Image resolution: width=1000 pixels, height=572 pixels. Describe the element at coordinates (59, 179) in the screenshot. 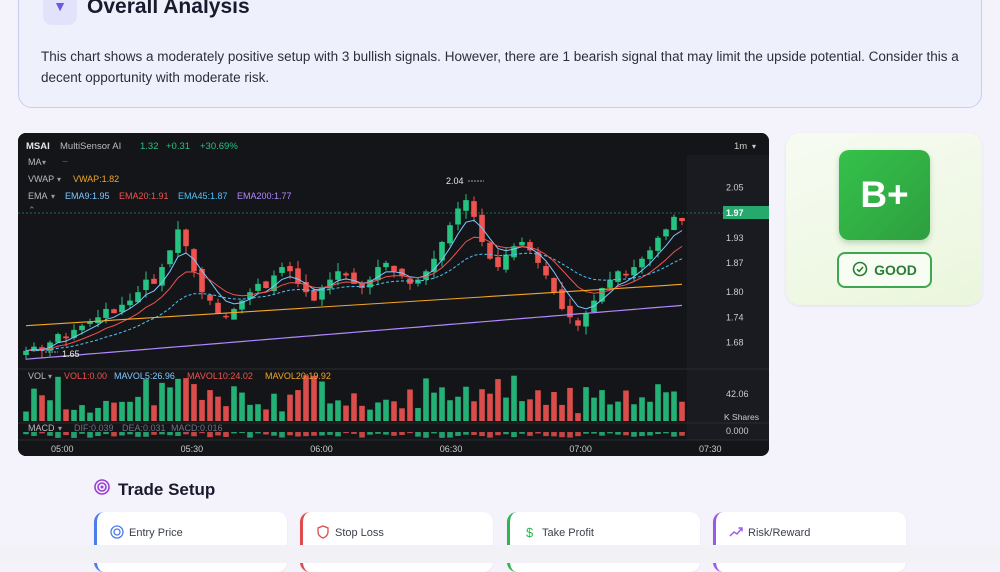

I see `vwap-chevron-icon: ▾` at that location.